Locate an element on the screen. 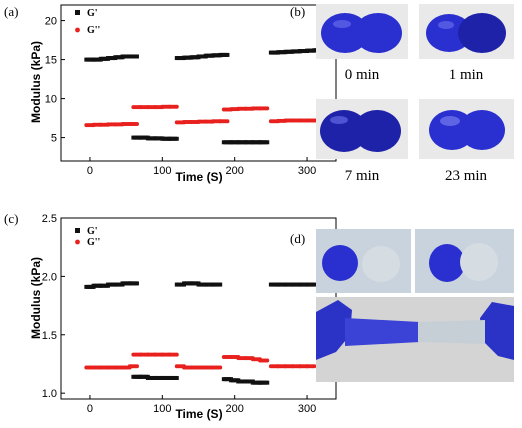 This screenshot has width=522, height=428. y-tick-label: 2.0 is located at coordinates (49, 277).